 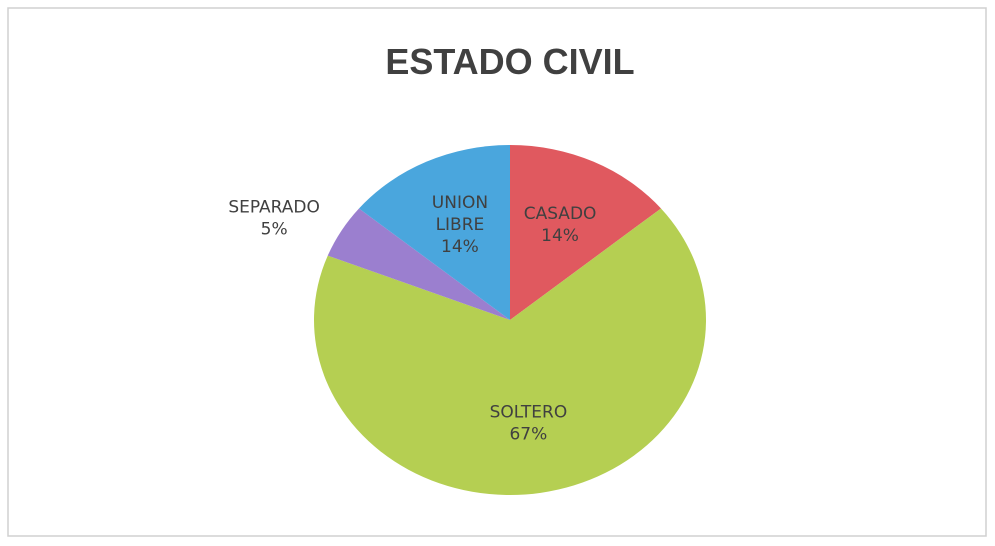 What do you see at coordinates (509, 61) in the screenshot?
I see `chart-title: ESTADO CIVIL` at bounding box center [509, 61].